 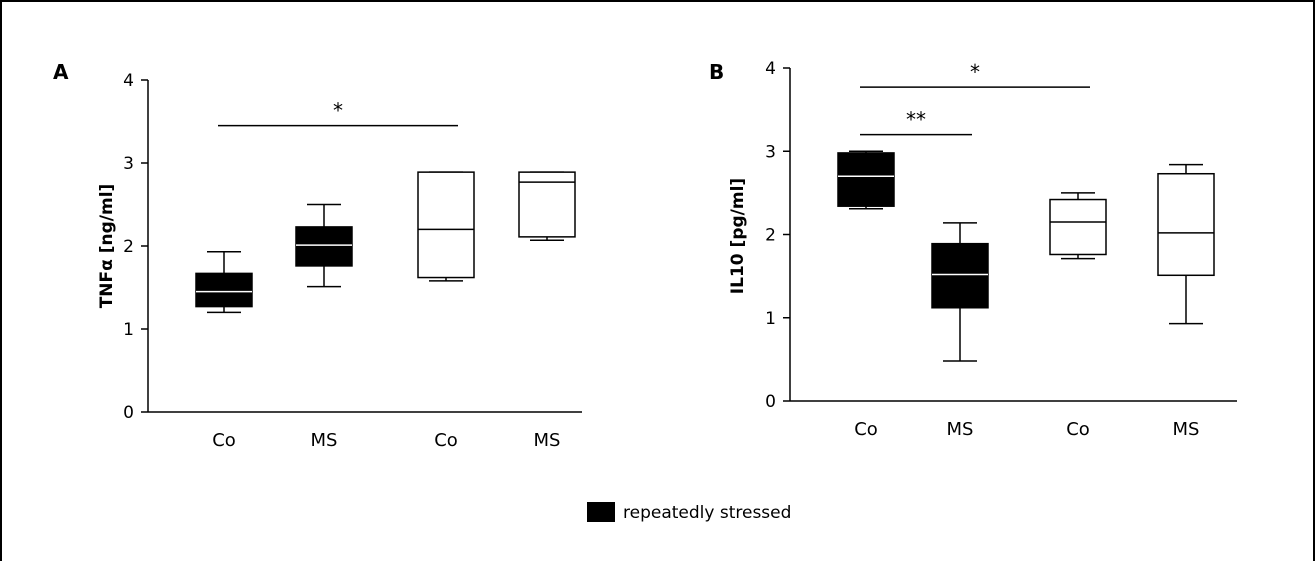 What do you see at coordinates (601, 512) in the screenshot?
I see `legend-swatch` at bounding box center [601, 512].